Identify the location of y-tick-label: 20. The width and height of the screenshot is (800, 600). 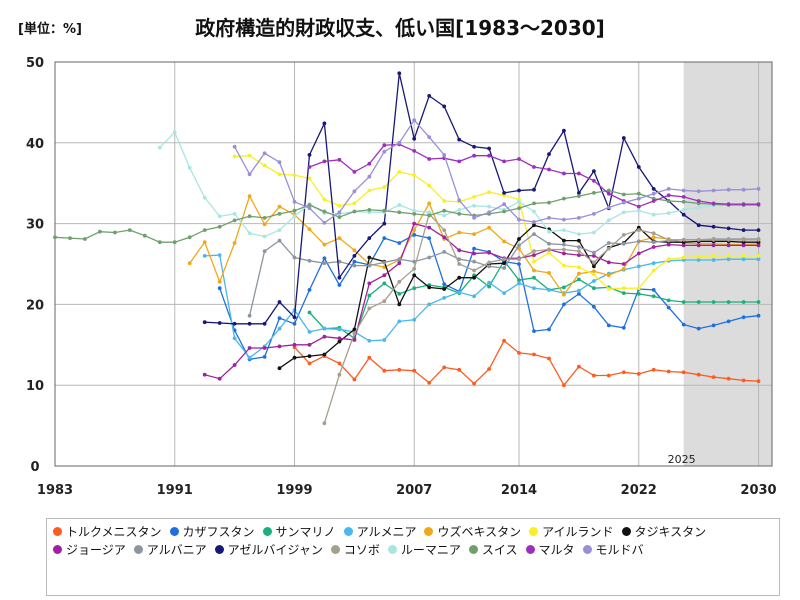
(35, 305).